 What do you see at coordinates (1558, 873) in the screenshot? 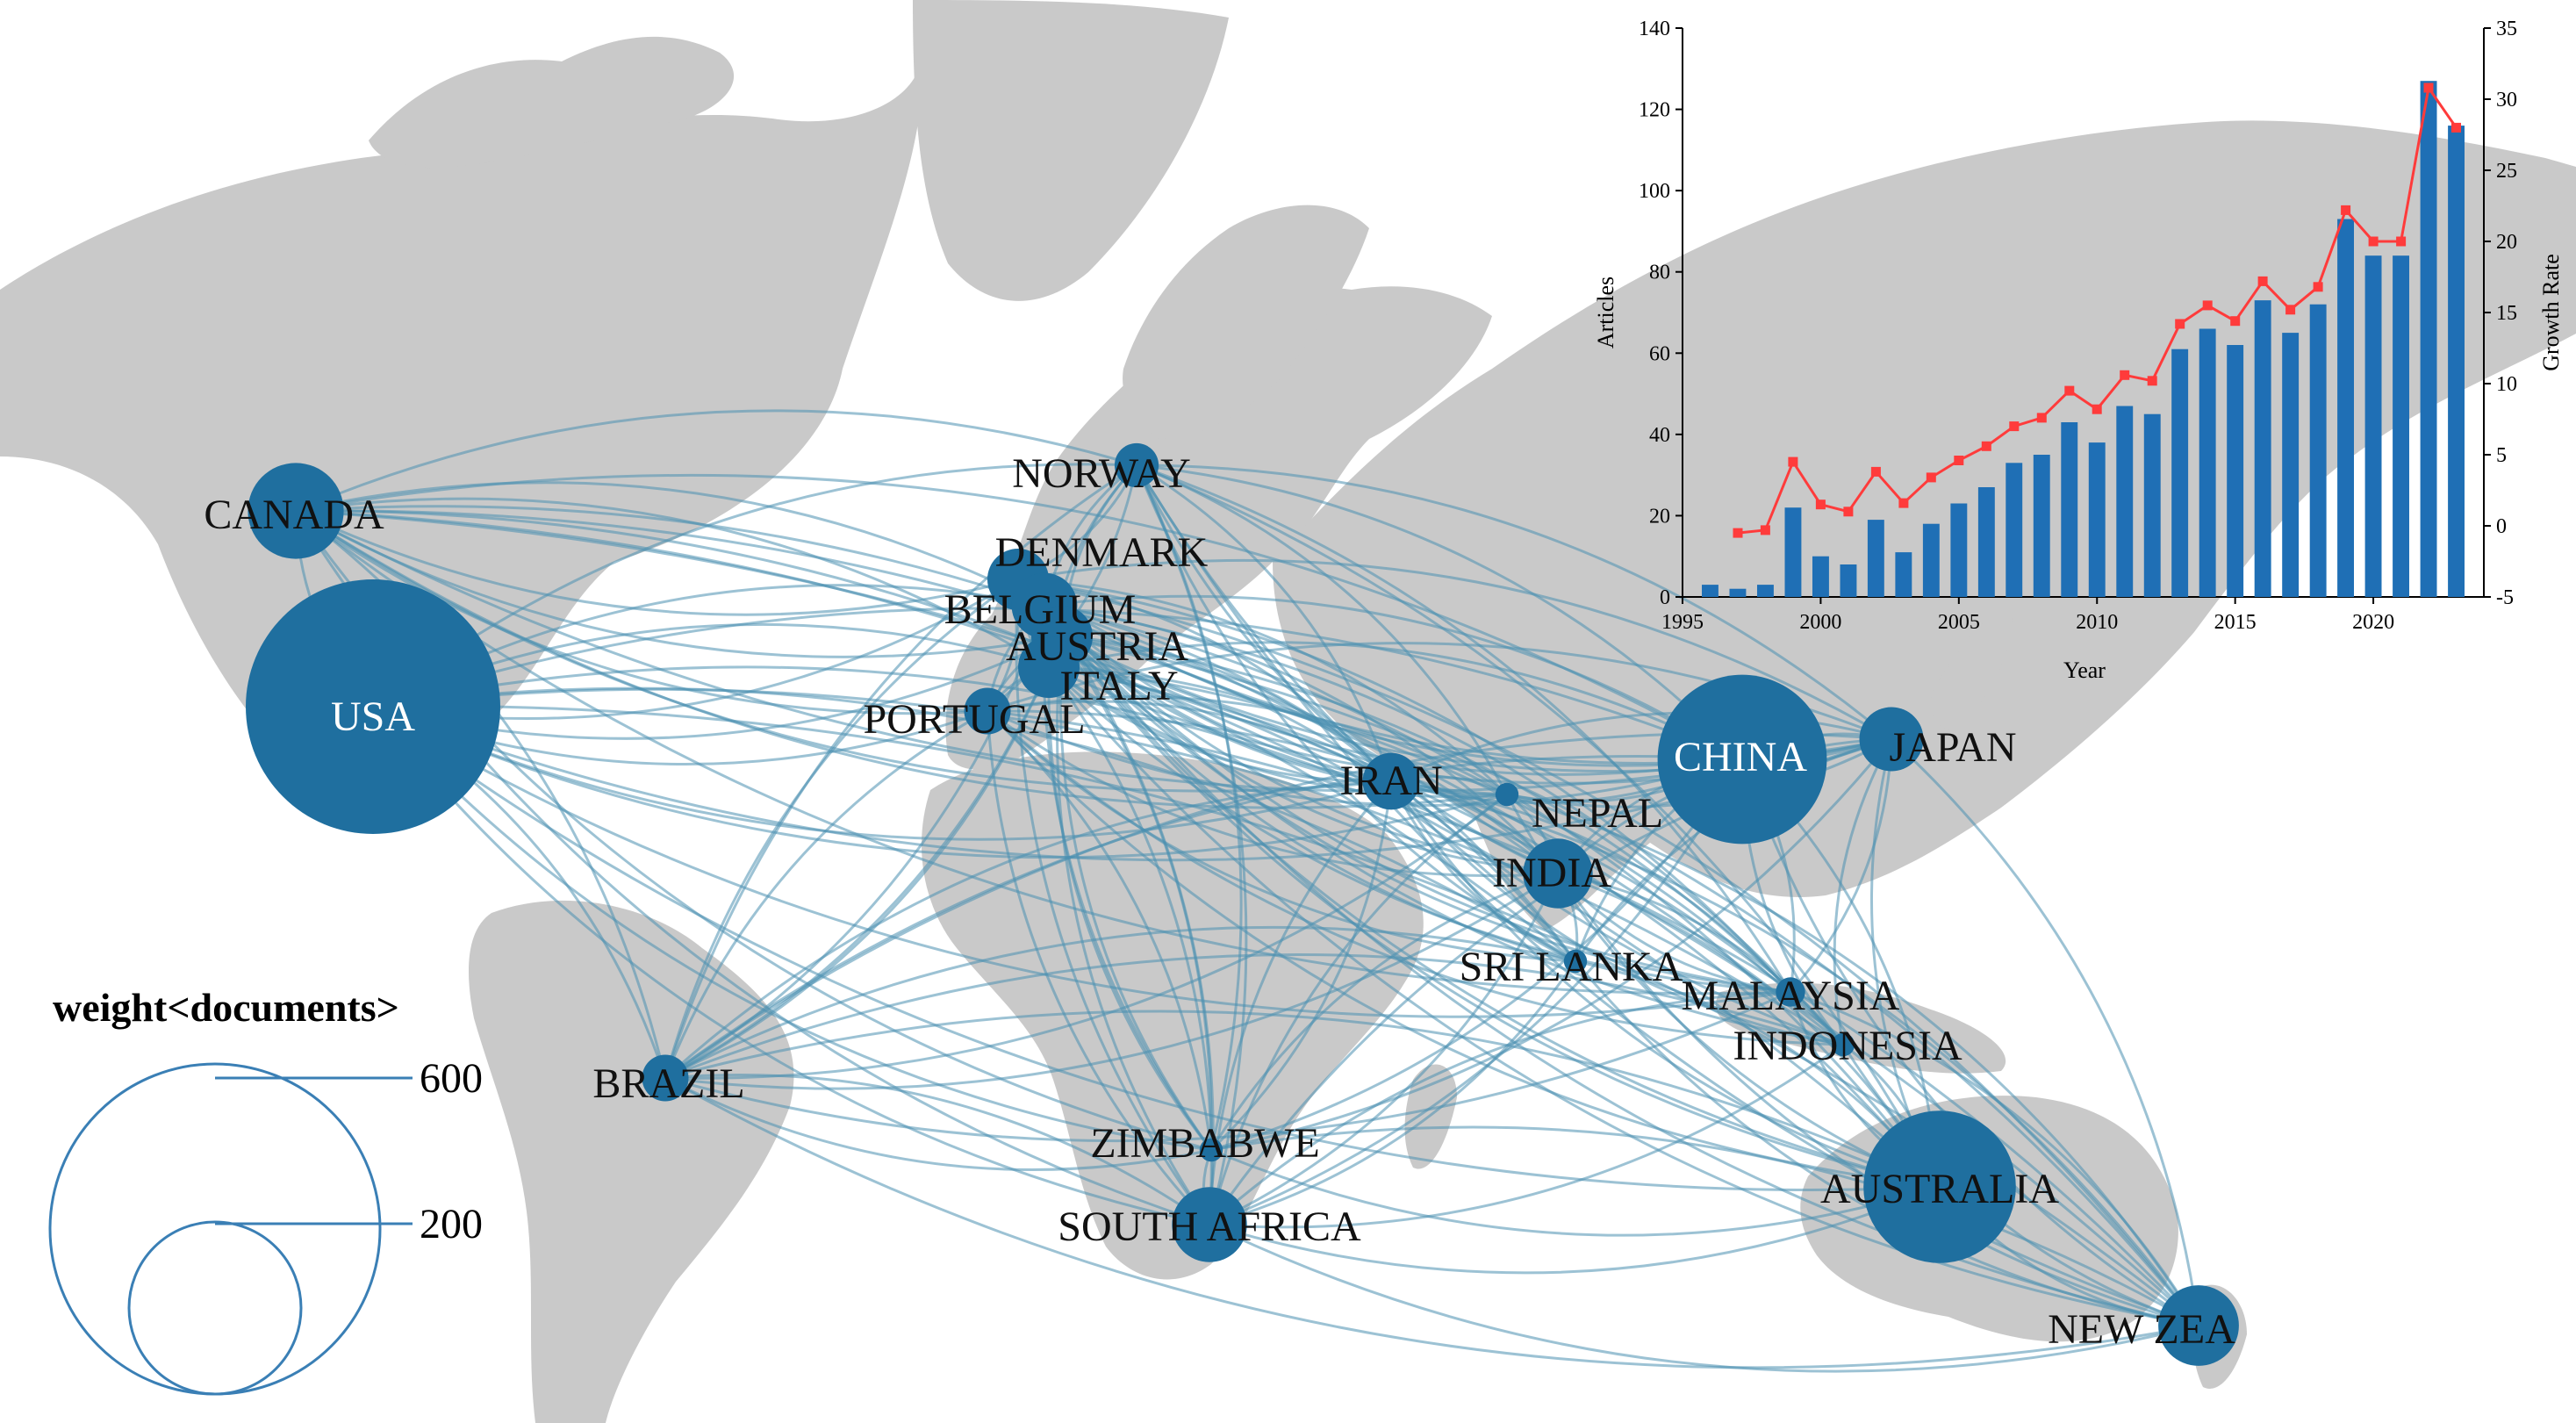
I see `node-india` at bounding box center [1558, 873].